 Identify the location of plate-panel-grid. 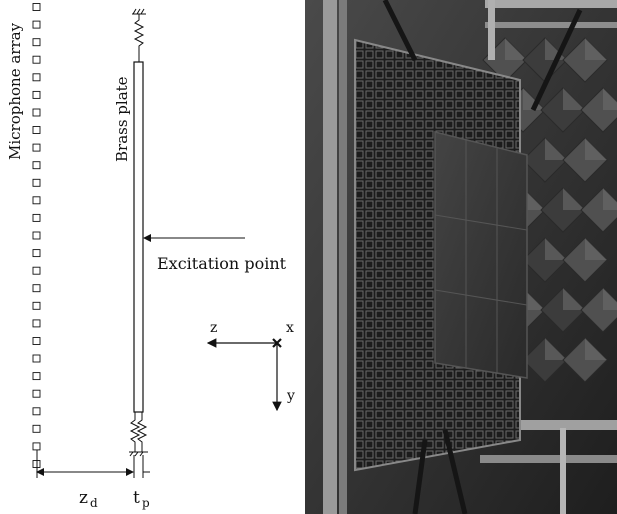
(481, 256).